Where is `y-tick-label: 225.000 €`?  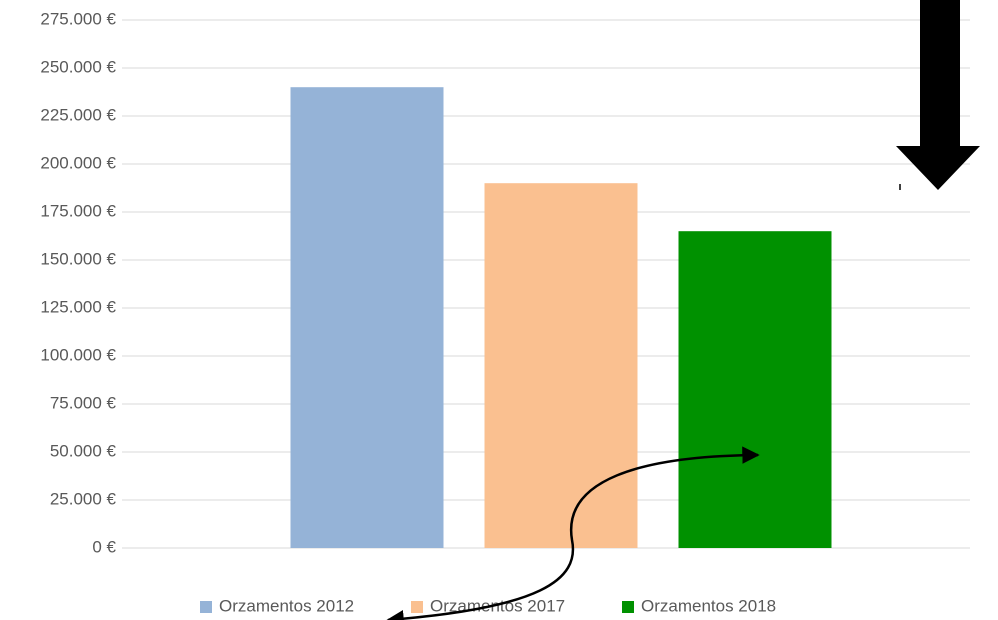
y-tick-label: 225.000 € is located at coordinates (78, 114).